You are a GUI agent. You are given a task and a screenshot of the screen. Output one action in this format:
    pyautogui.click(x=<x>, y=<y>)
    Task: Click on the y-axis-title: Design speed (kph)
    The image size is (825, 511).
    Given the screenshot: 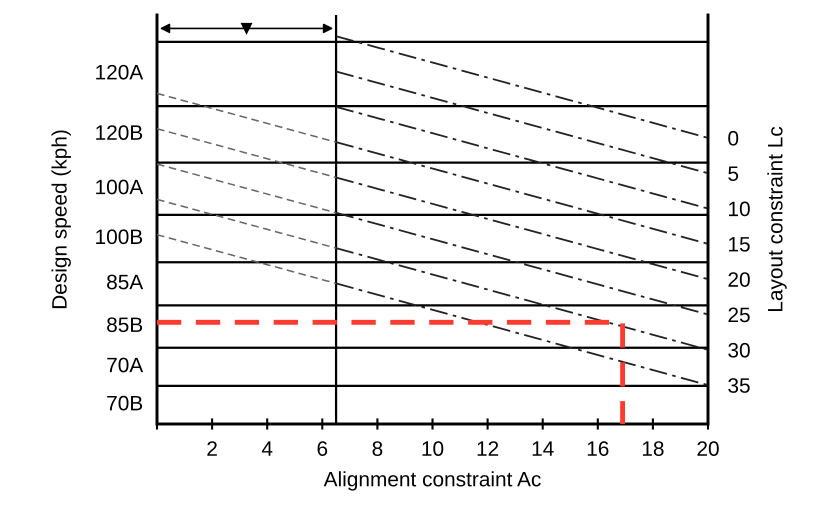 What is the action you would take?
    pyautogui.click(x=61, y=219)
    